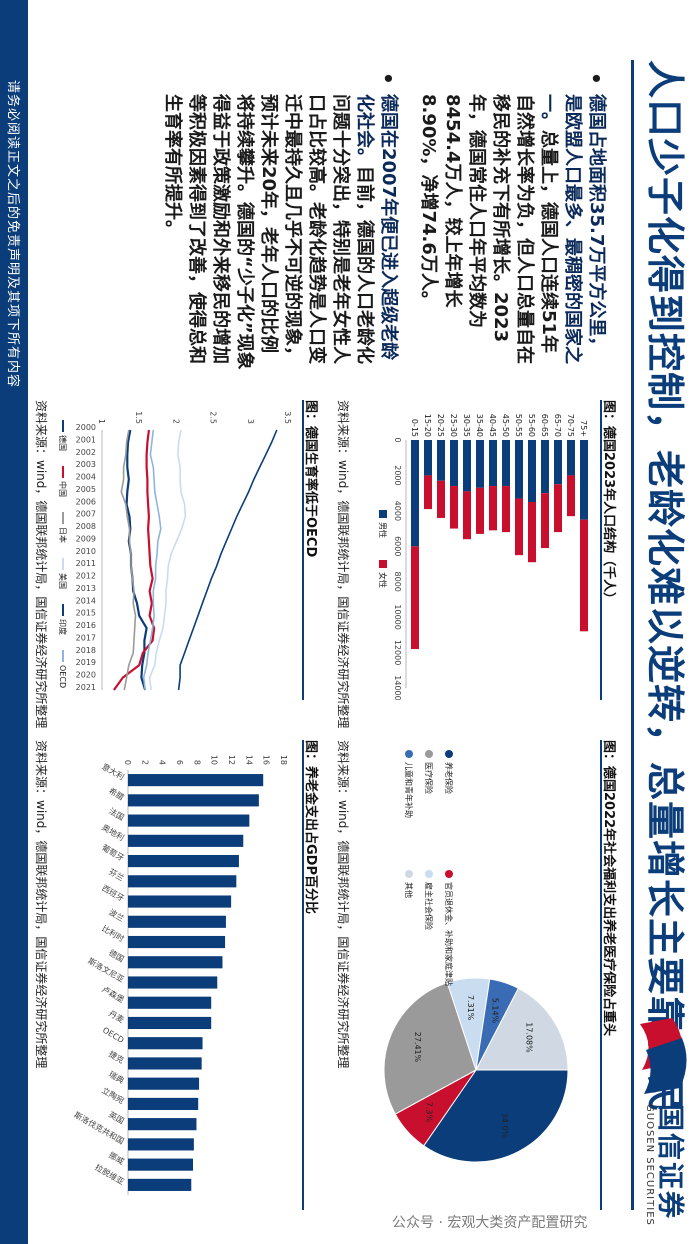 Image resolution: width=700 pixels, height=1244 pixels. What do you see at coordinates (248, 760) in the screenshot?
I see `y-tick: 14` at bounding box center [248, 760].